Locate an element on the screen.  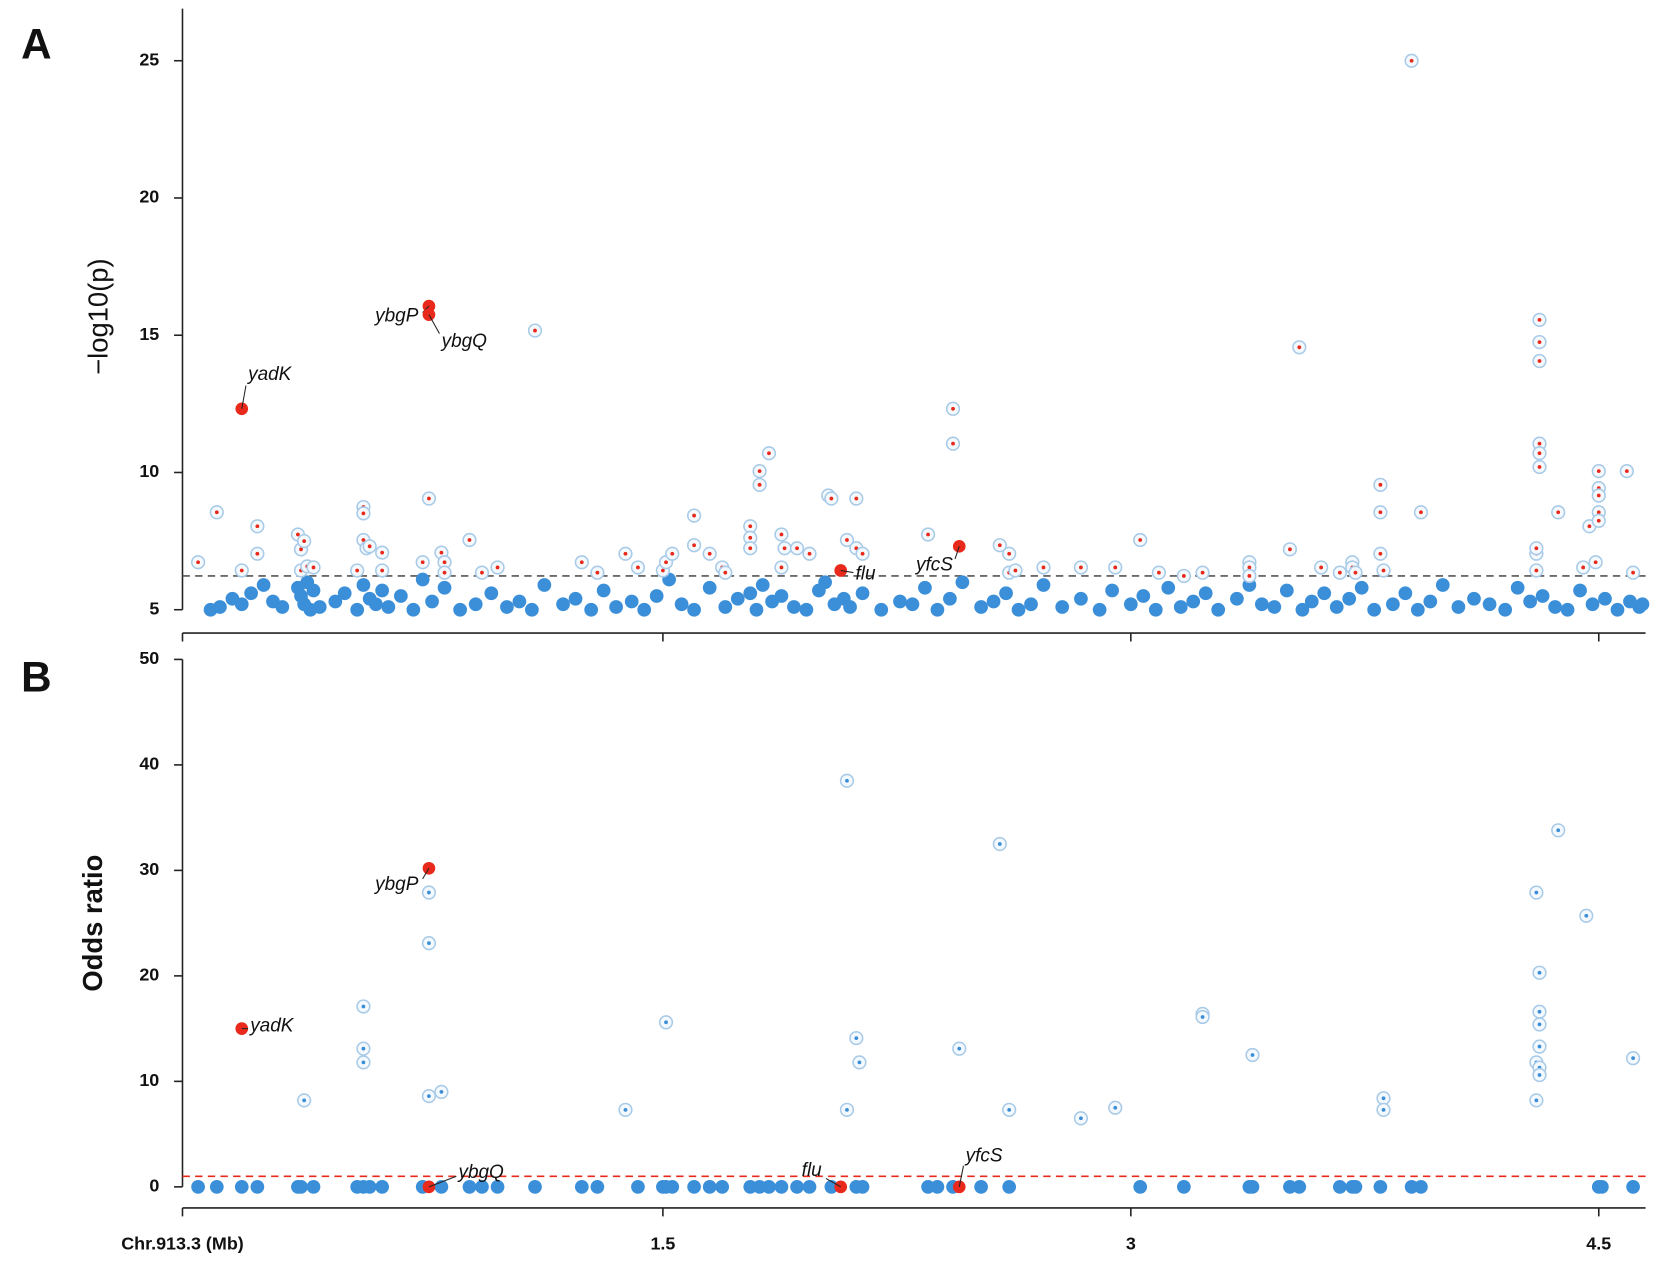
y-tick-label: 20 is located at coordinates (149, 197).